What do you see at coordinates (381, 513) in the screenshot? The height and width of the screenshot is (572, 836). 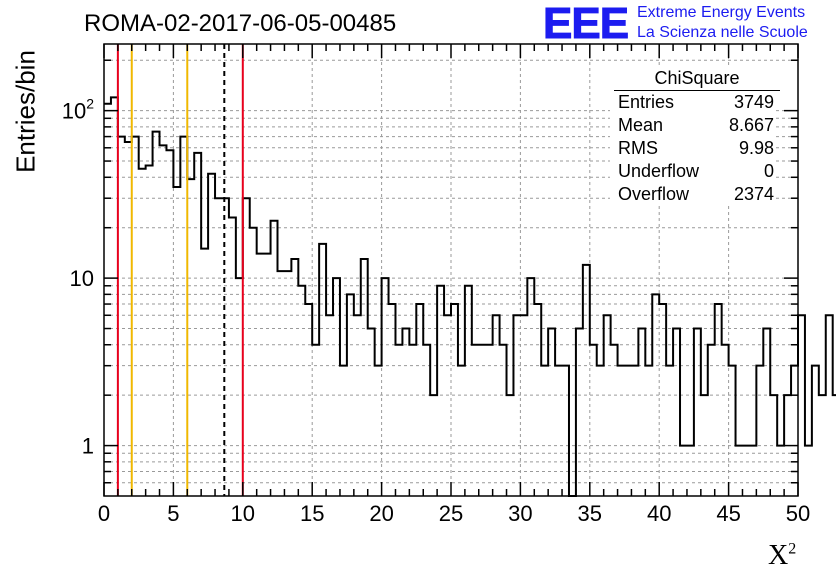 I see `x-tick-label: 20` at bounding box center [381, 513].